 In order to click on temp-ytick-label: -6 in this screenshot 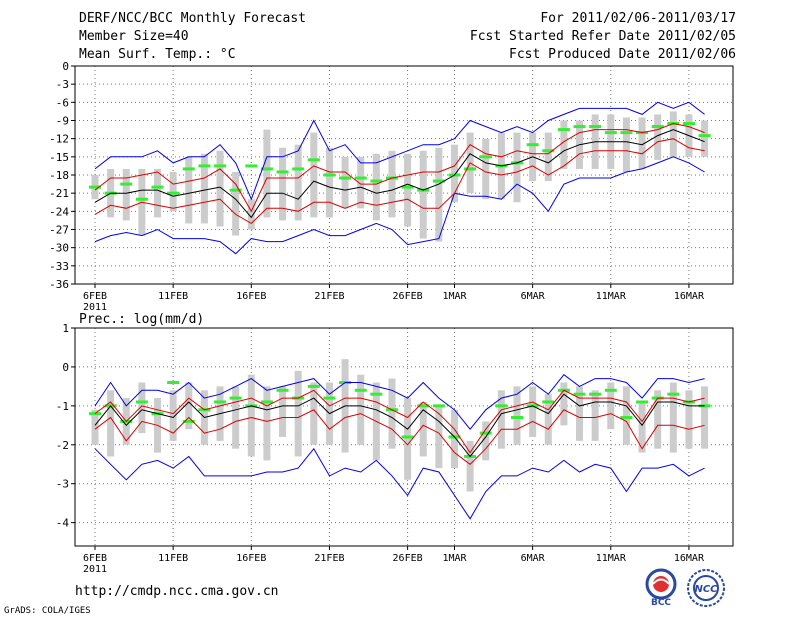, I will do `click(62, 102)`.